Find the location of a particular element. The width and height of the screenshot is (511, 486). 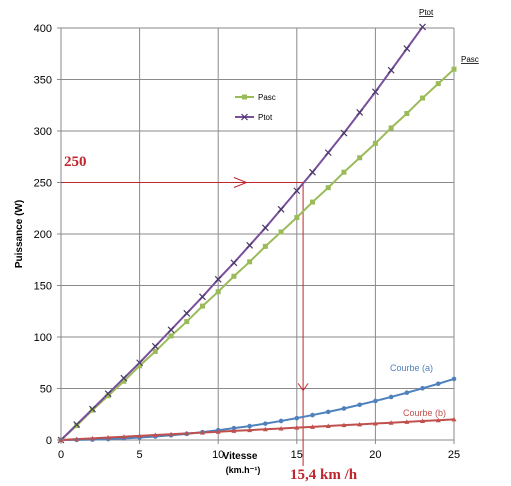

x-tick-label-20: 20 is located at coordinates (375, 455).